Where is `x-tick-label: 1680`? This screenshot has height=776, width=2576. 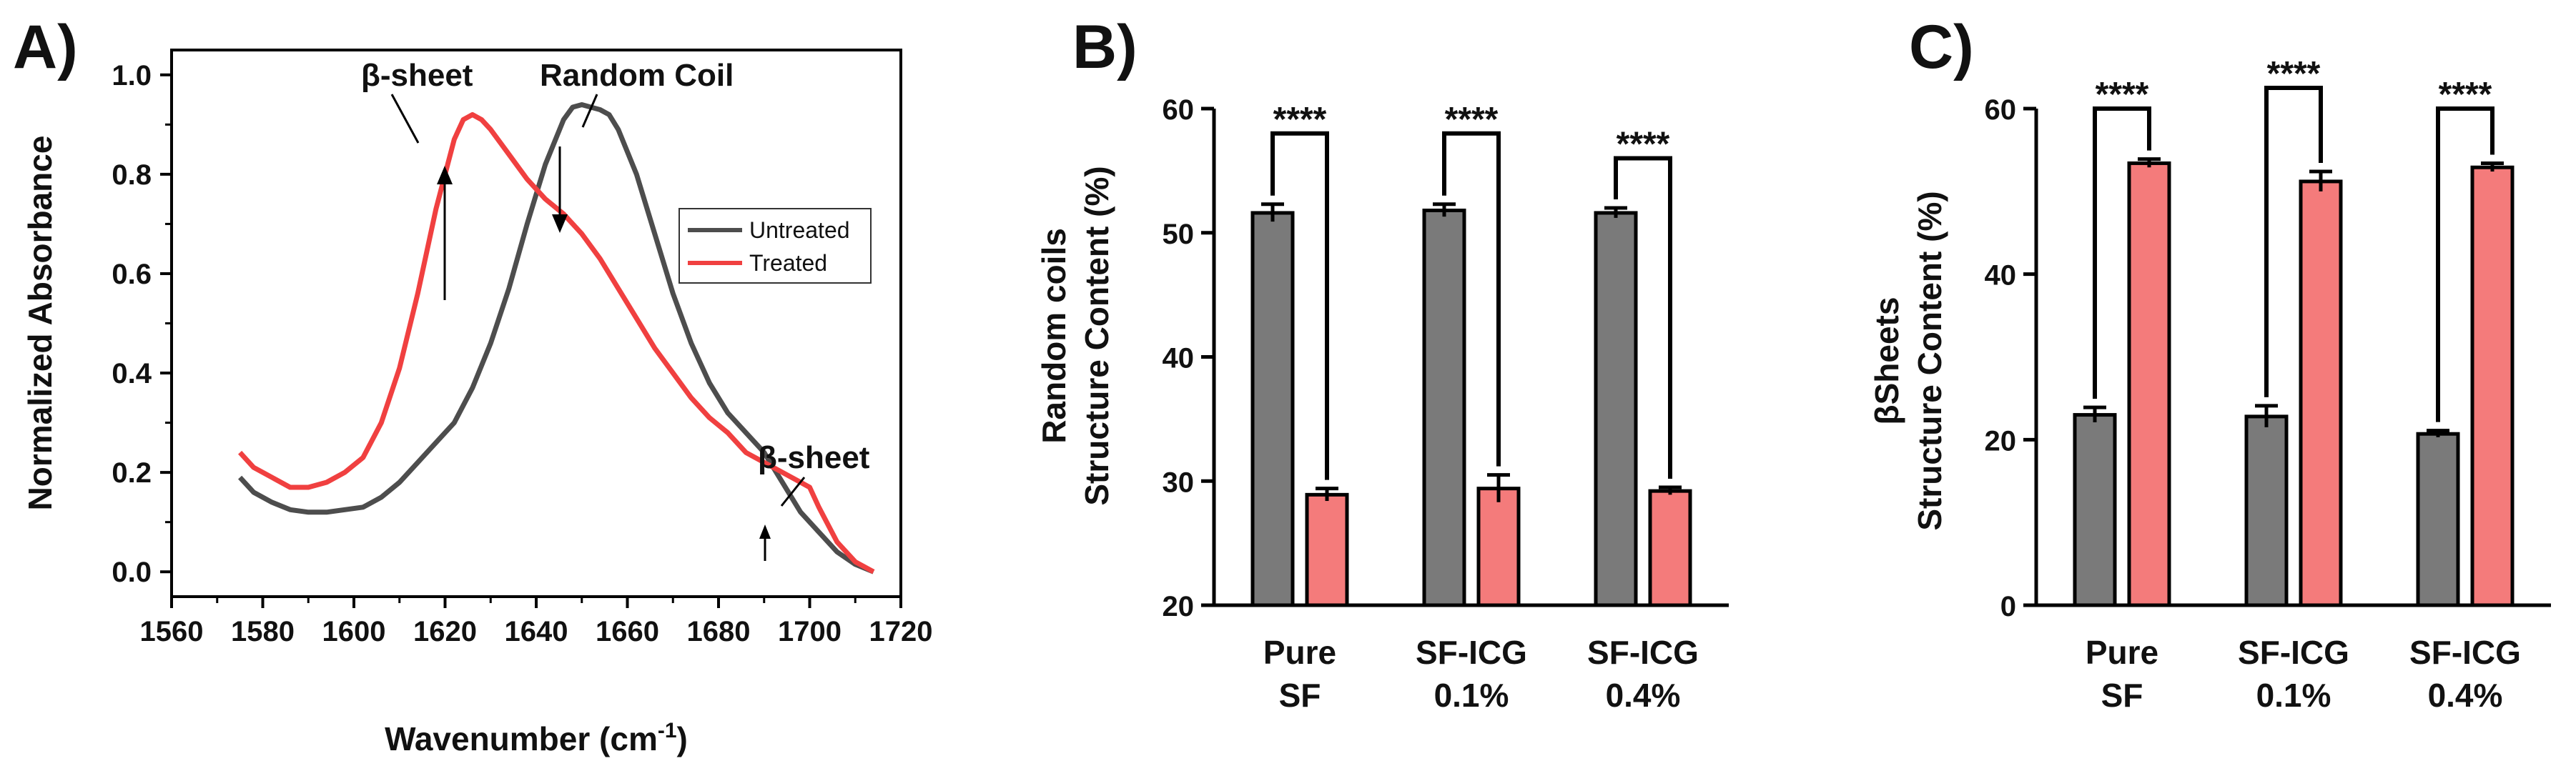 x-tick-label: 1680 is located at coordinates (719, 631).